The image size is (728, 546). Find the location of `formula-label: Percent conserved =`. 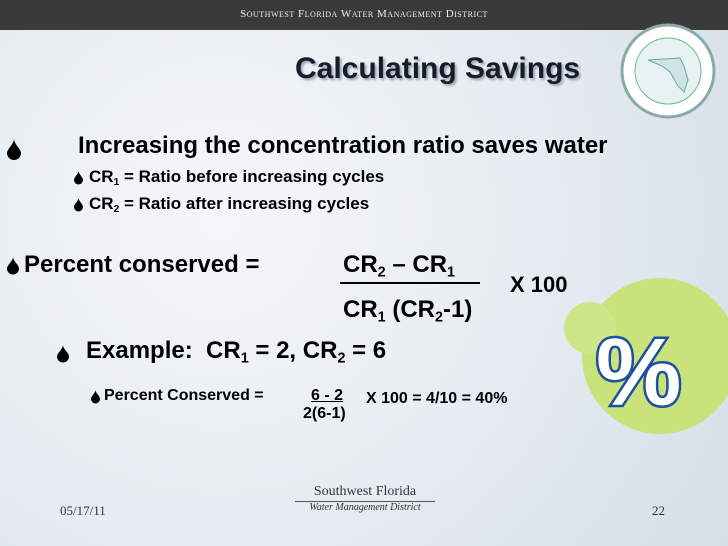

formula-label: Percent conserved = is located at coordinates (142, 264).